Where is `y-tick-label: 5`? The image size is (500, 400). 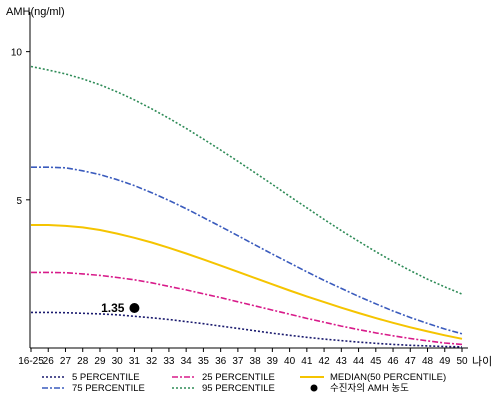
y-tick-label: 5 is located at coordinates (19, 201).